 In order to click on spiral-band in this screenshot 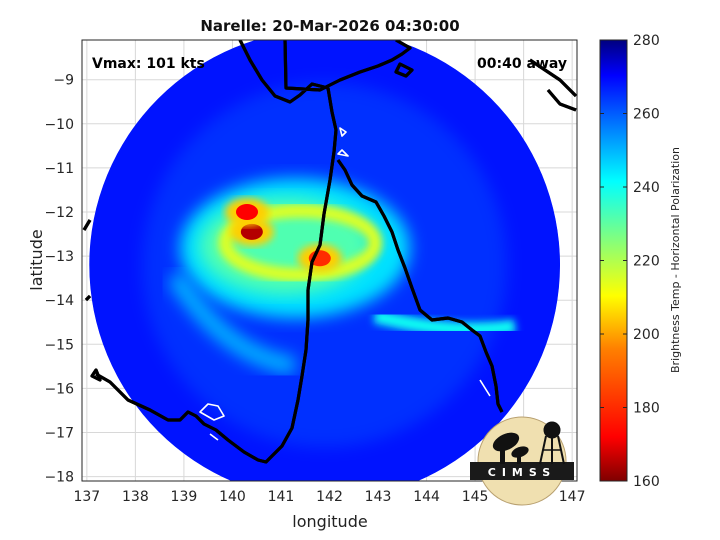, I will do `click(445, 323)`.